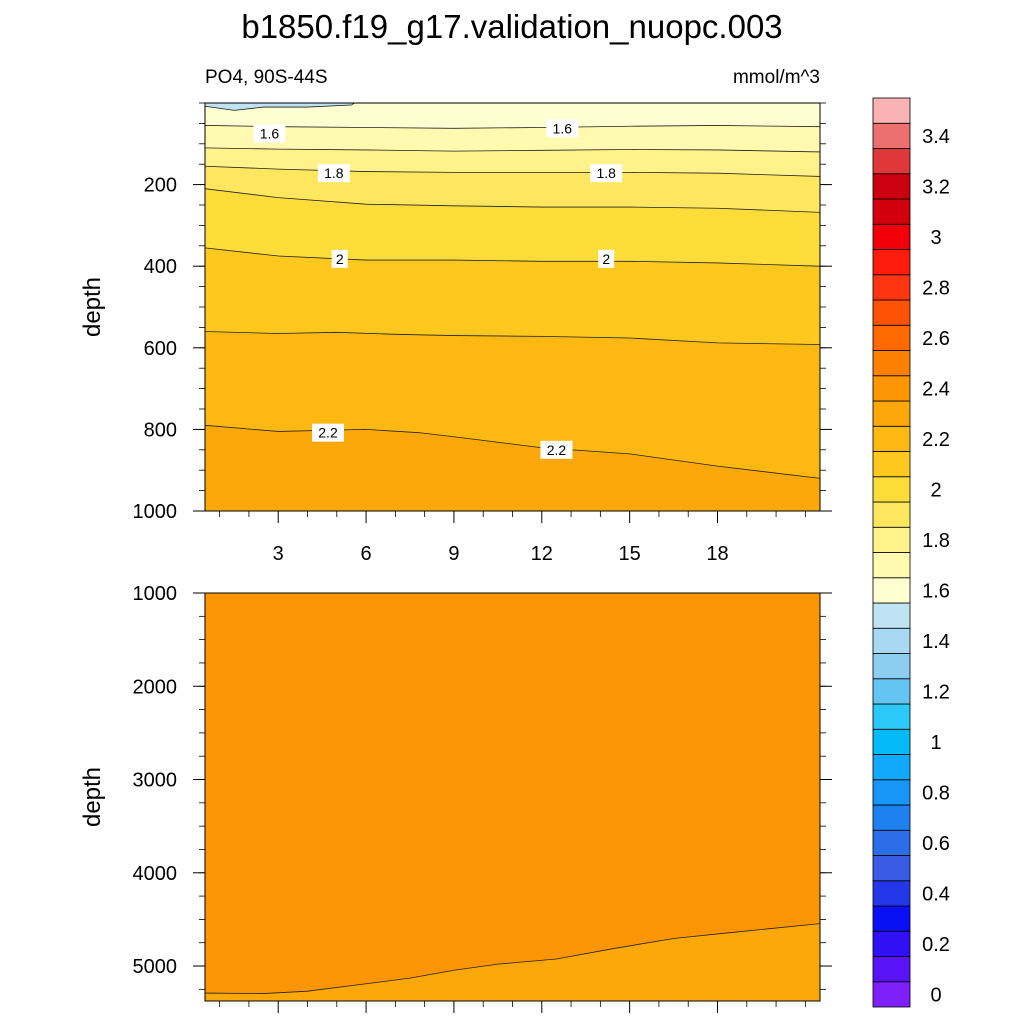  What do you see at coordinates (160, 430) in the screenshot?
I see `y-tick-label: 800` at bounding box center [160, 430].